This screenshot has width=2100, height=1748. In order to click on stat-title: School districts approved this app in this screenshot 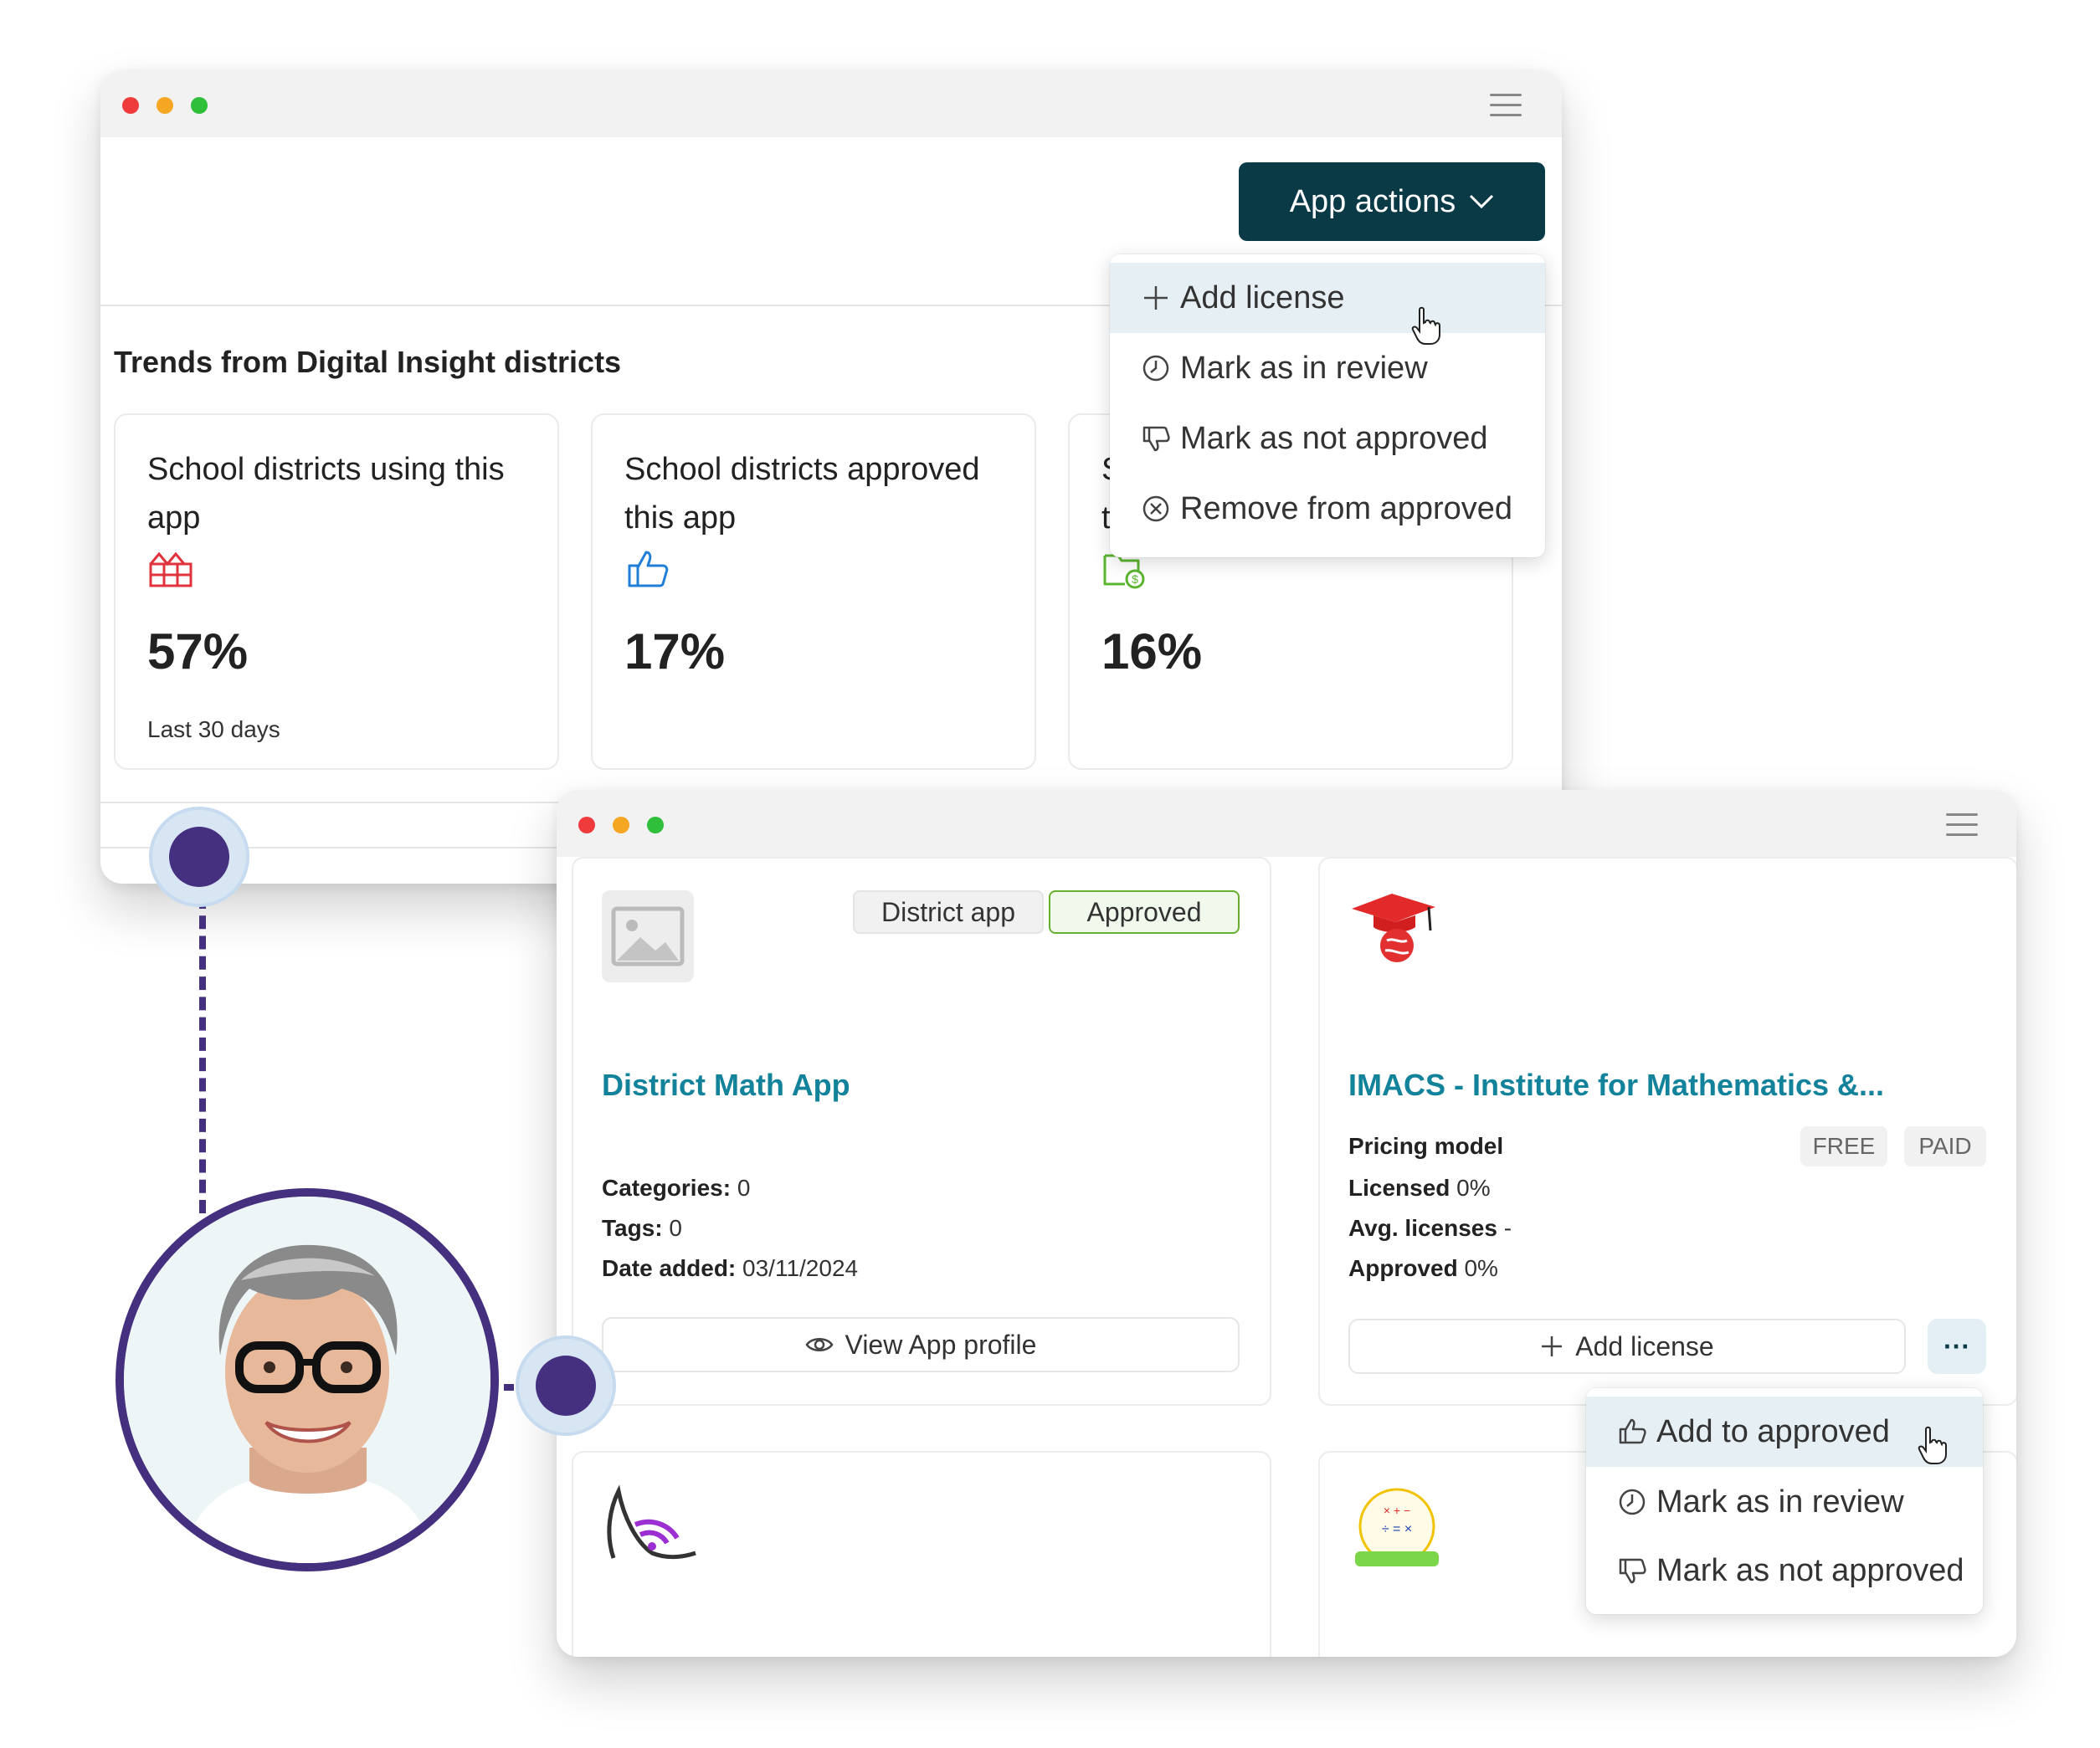, I will do `click(802, 494)`.